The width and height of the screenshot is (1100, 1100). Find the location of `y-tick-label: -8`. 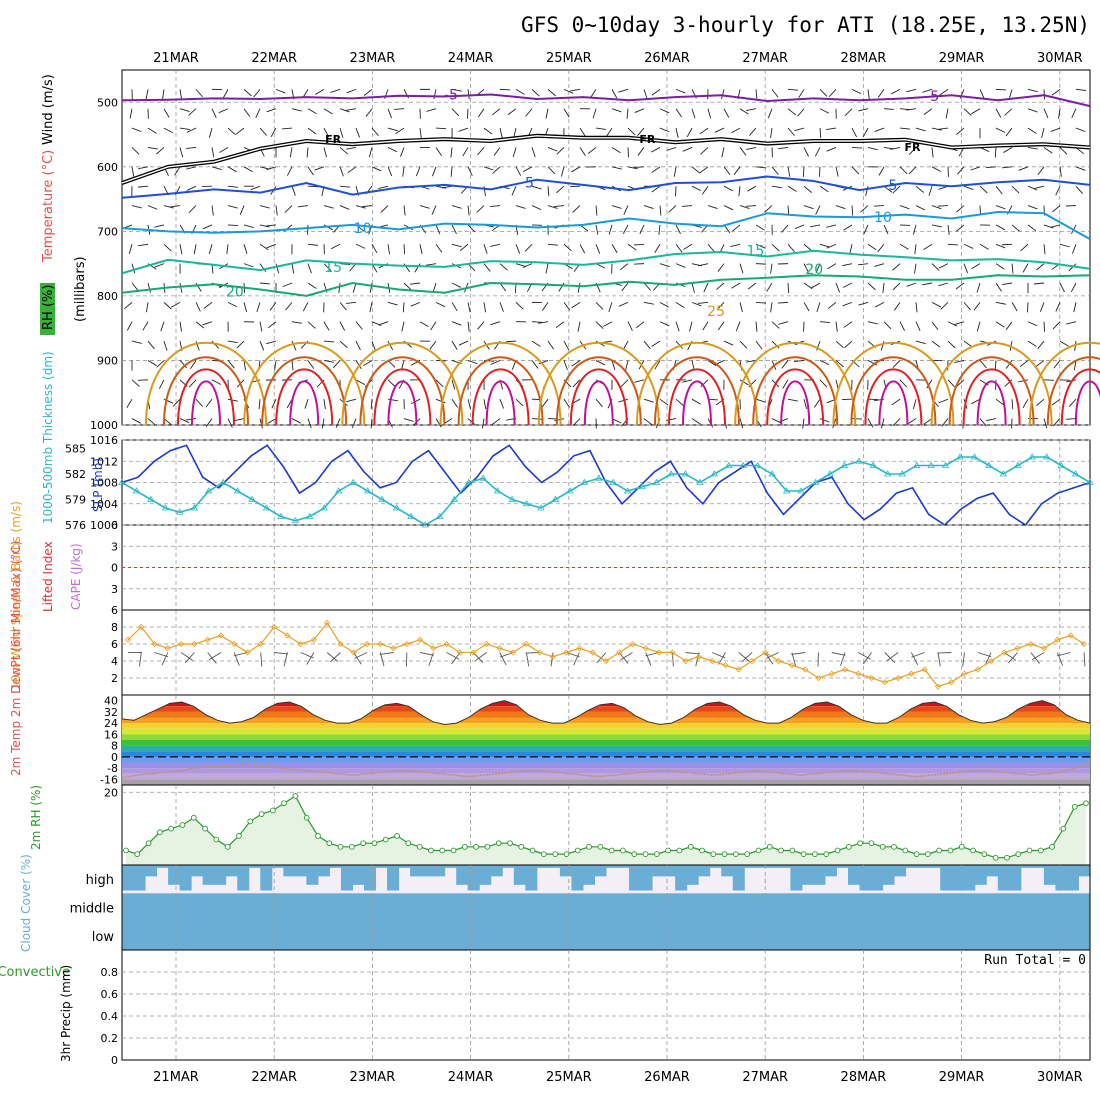

y-tick-label: -8 is located at coordinates (112, 768).